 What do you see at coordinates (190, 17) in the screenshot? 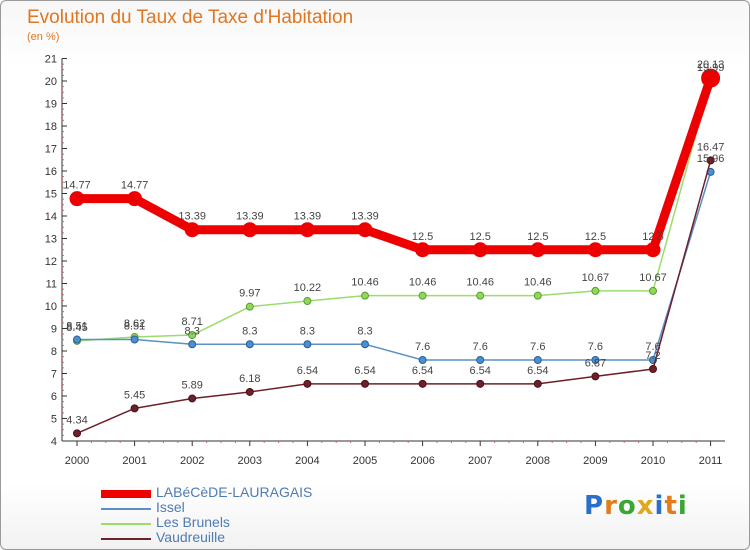
I see `chart-title: Evolution du Taux de Taxe d'Habitation` at bounding box center [190, 17].